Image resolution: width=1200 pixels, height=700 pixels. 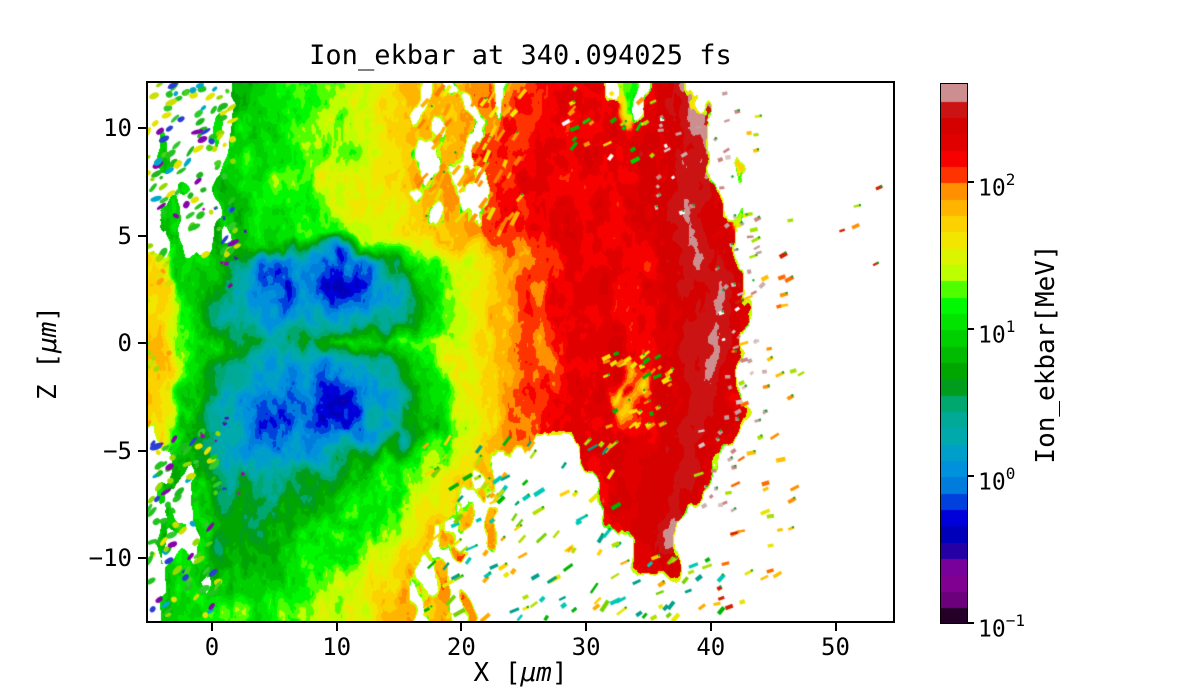 I want to click on chart-title: Ion_ekbar at 340.094025 fs, so click(x=520, y=55).